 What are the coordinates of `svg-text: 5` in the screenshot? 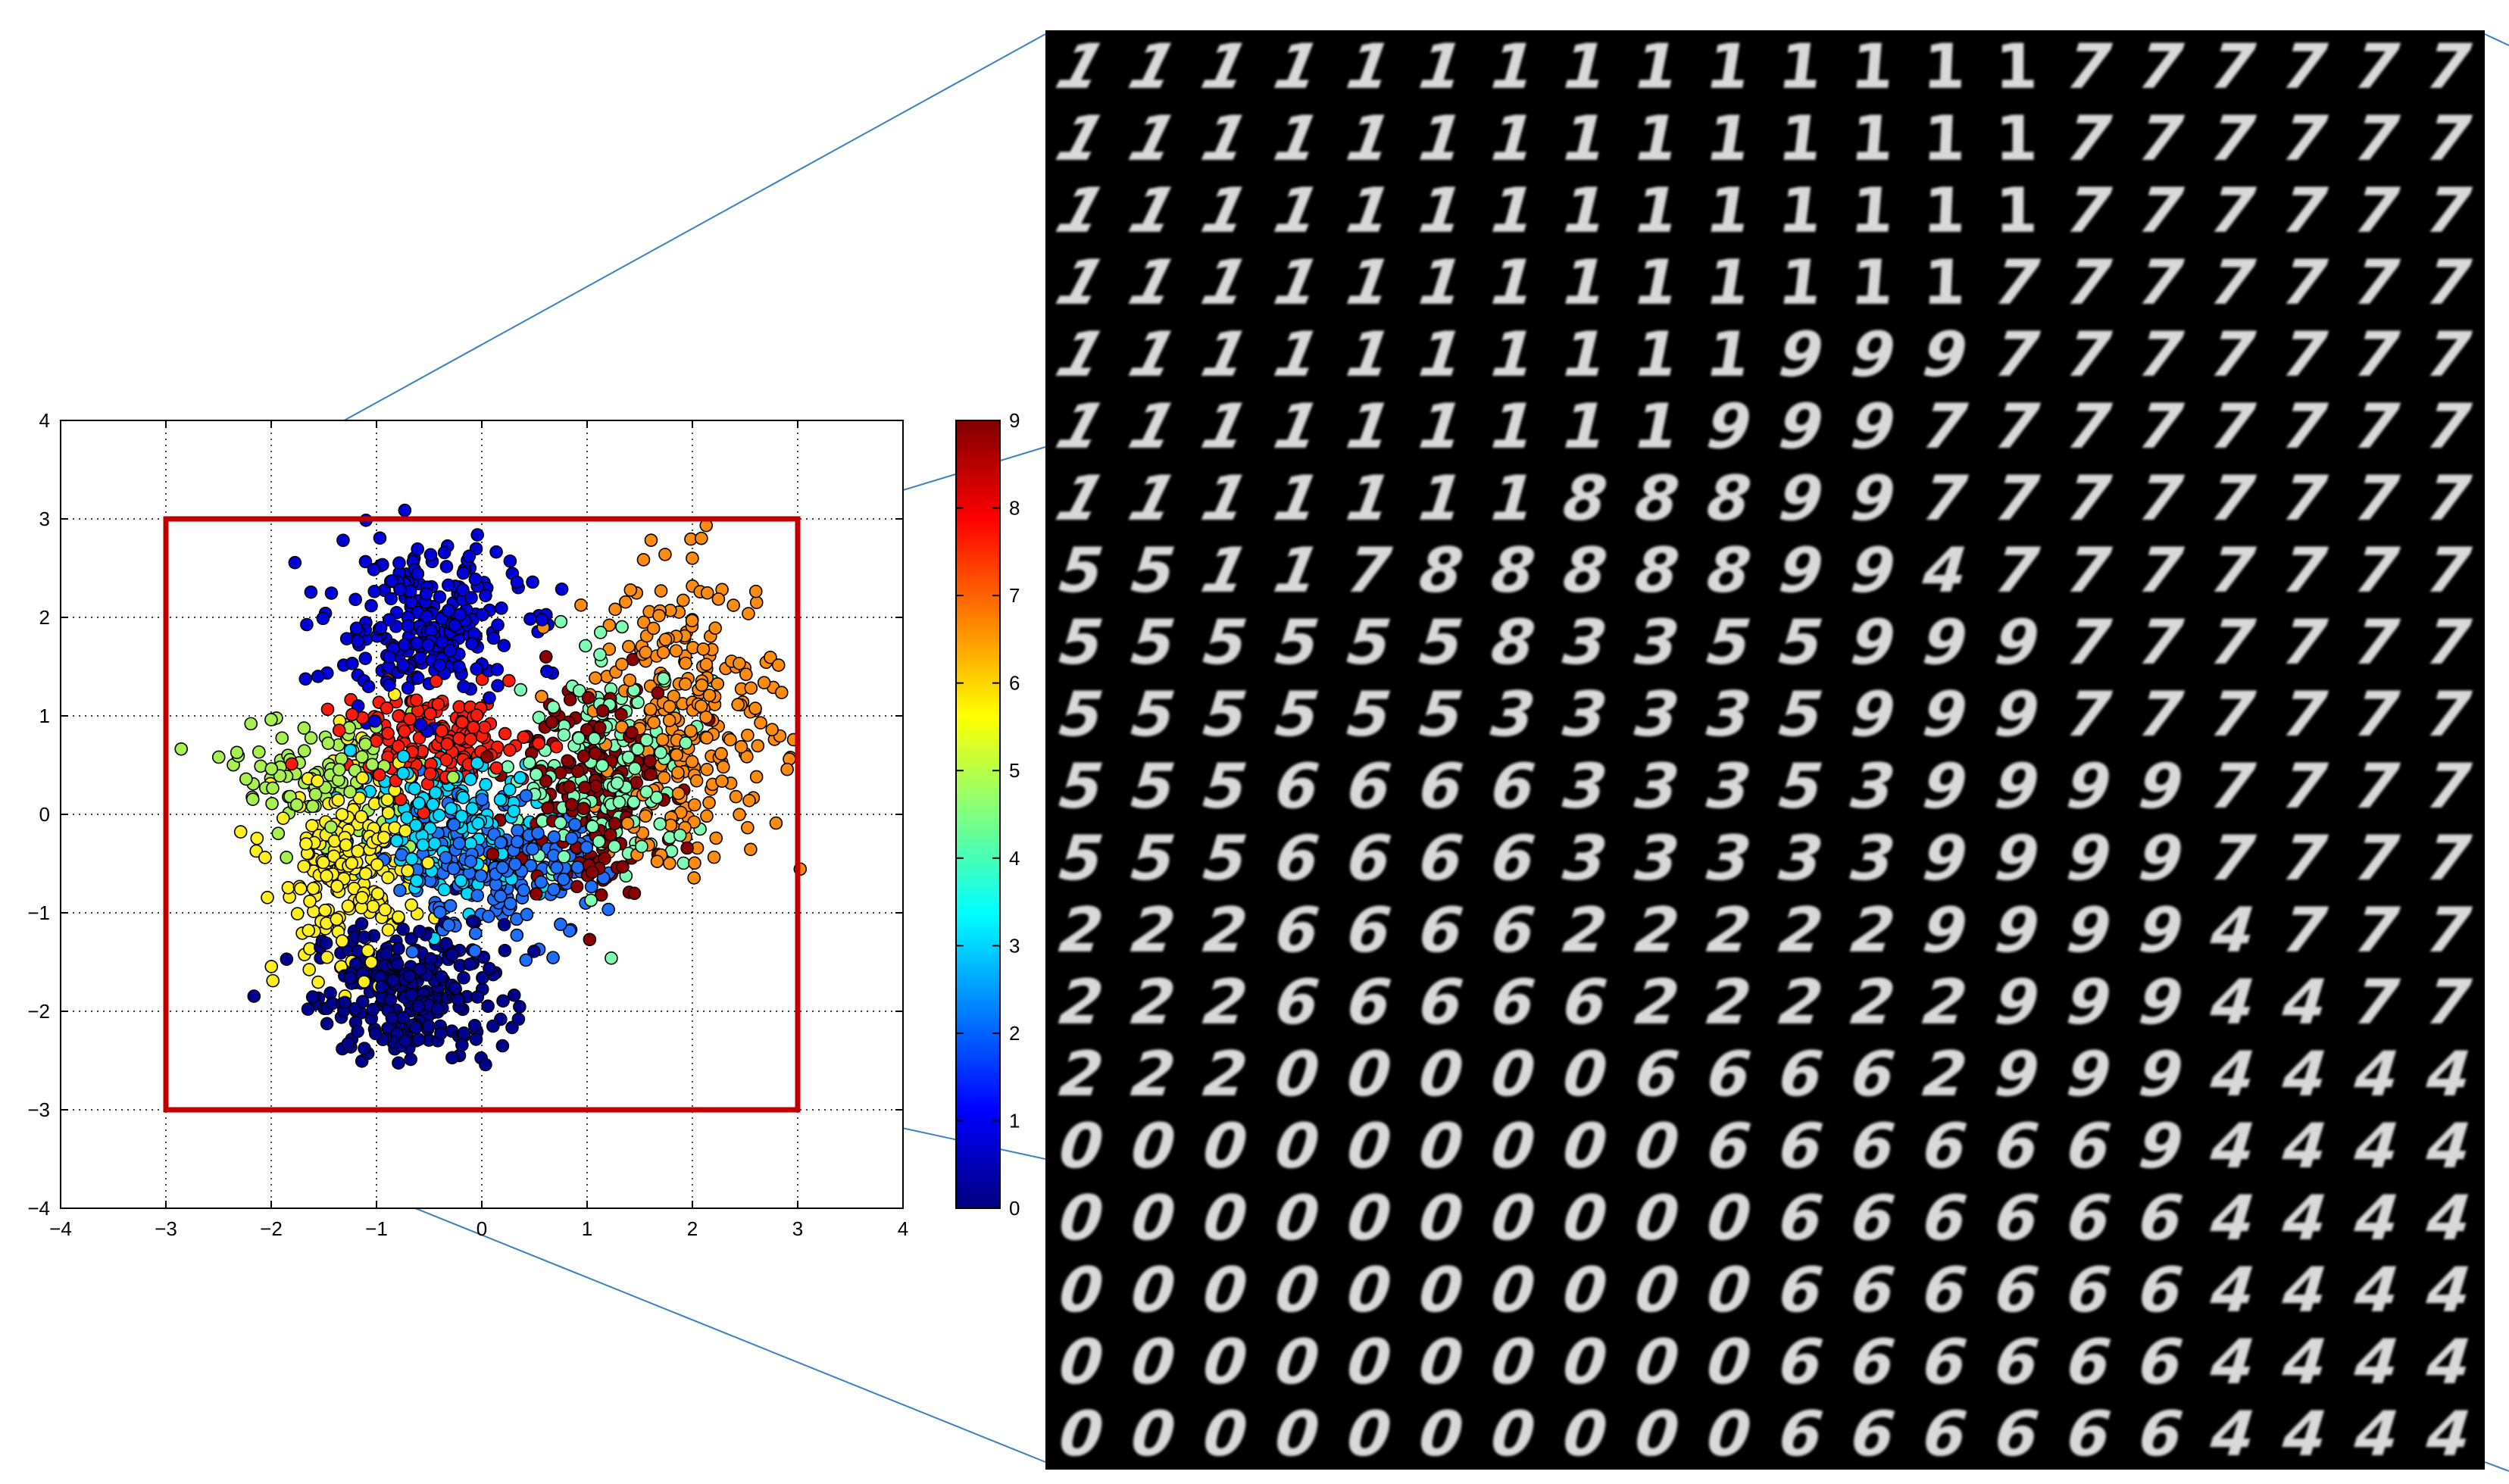 It's located at (1441, 643).